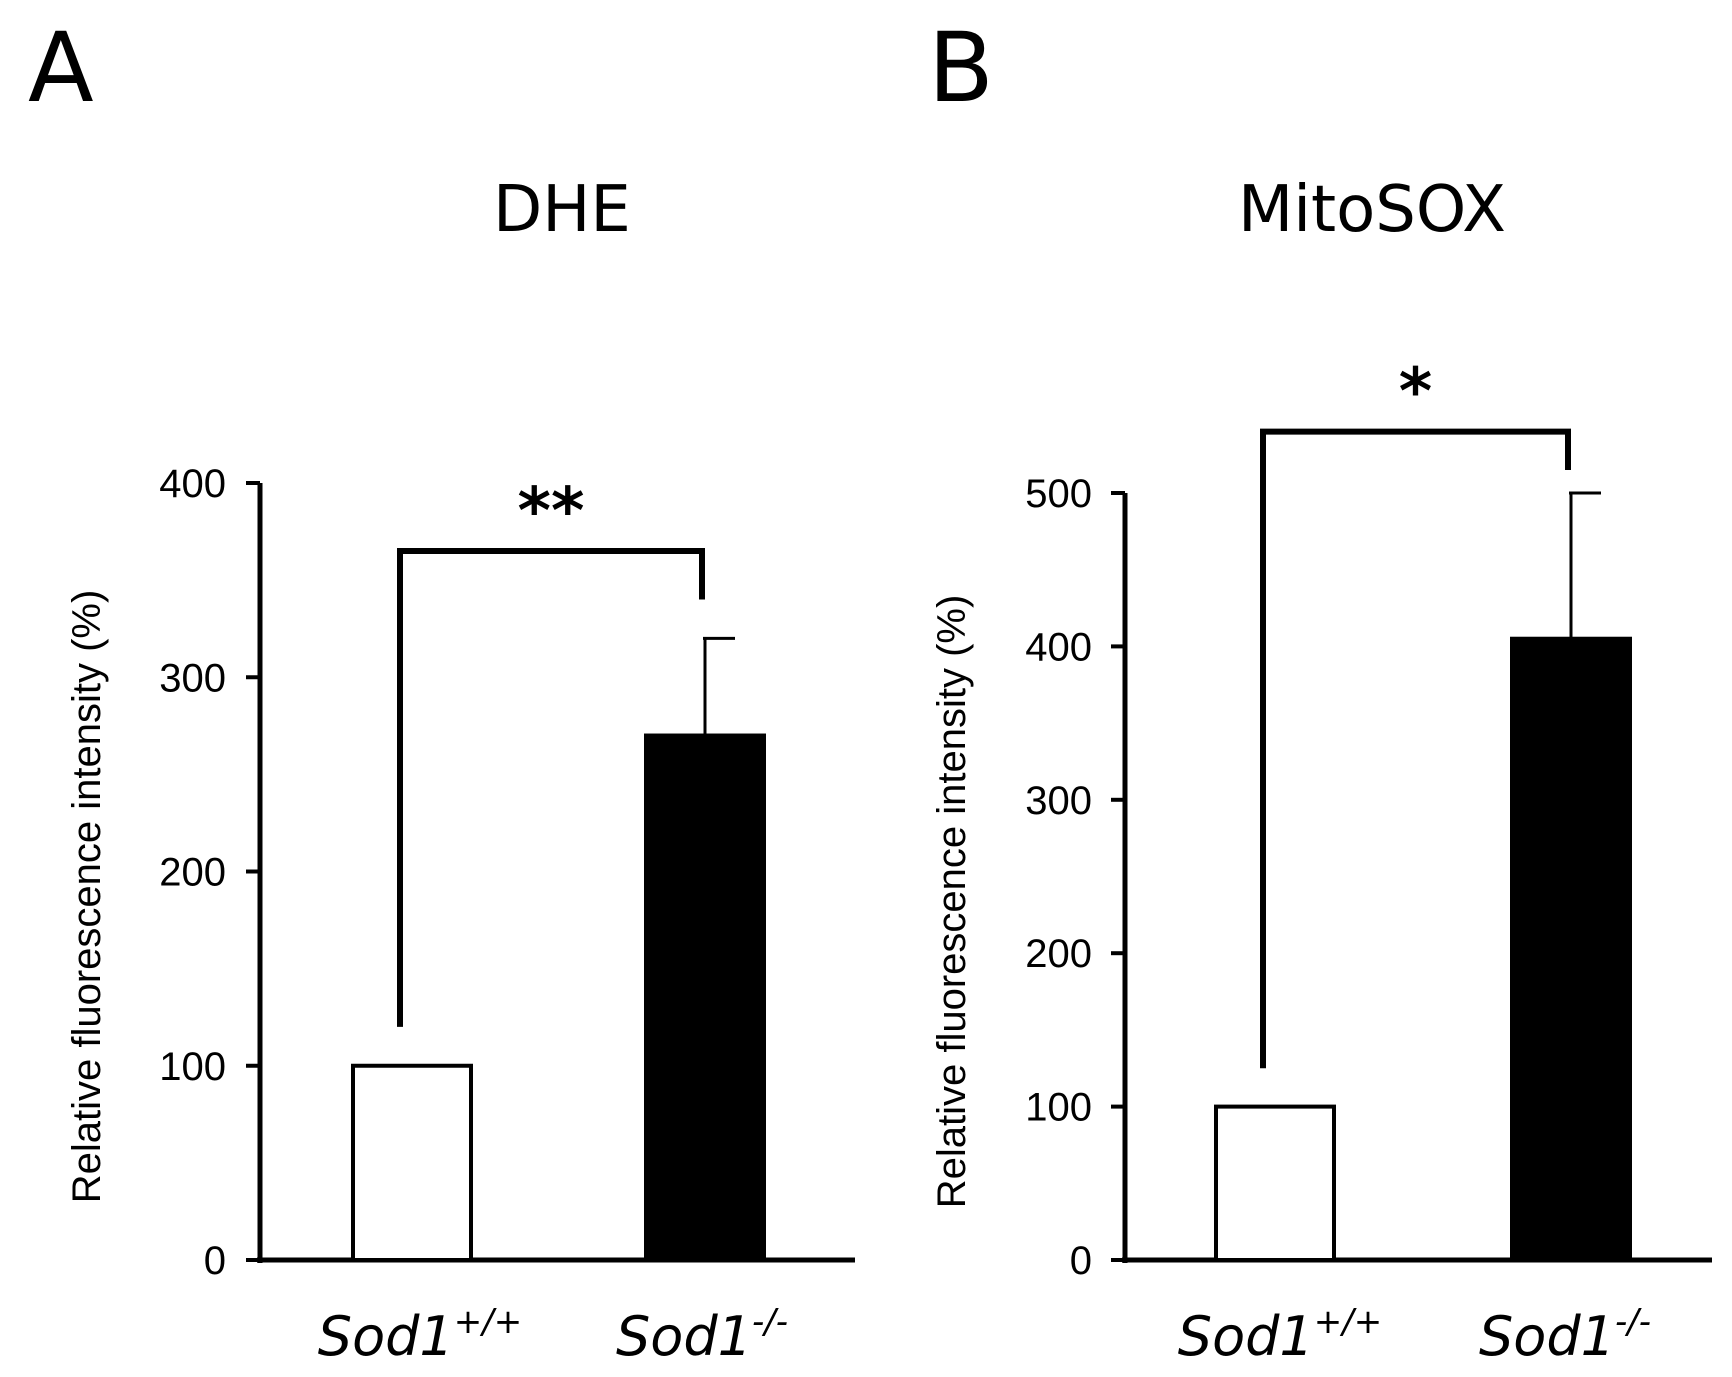 This screenshot has height=1377, width=1732. Describe the element at coordinates (551, 787) in the screenshot. I see `dhe-significance-bracket` at that location.